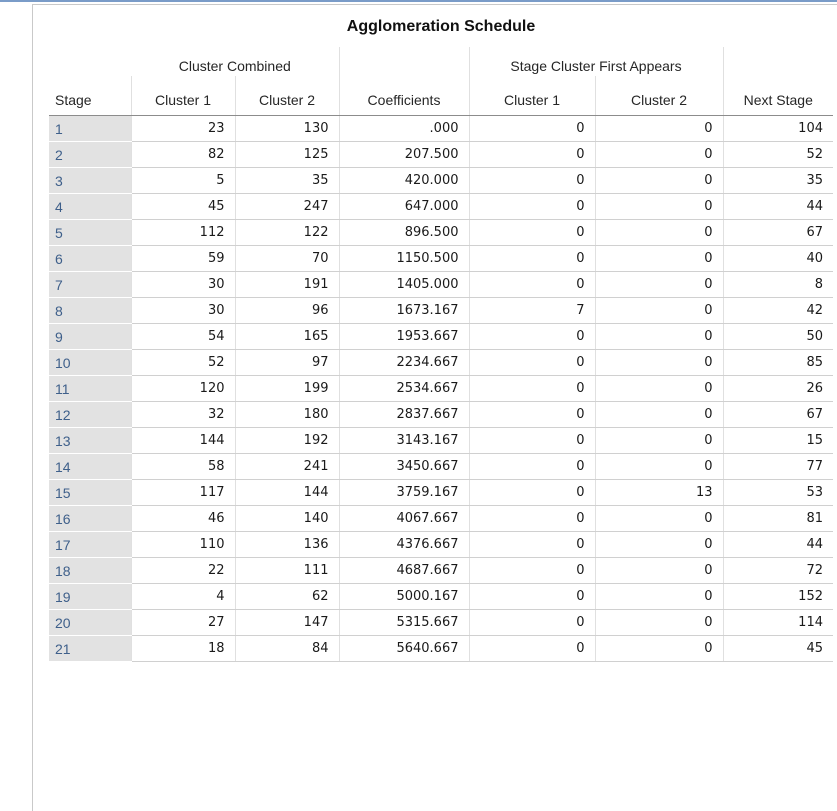 Image resolution: width=837 pixels, height=811 pixels. Describe the element at coordinates (777, 596) in the screenshot. I see `next-stage-cell: 152` at that location.